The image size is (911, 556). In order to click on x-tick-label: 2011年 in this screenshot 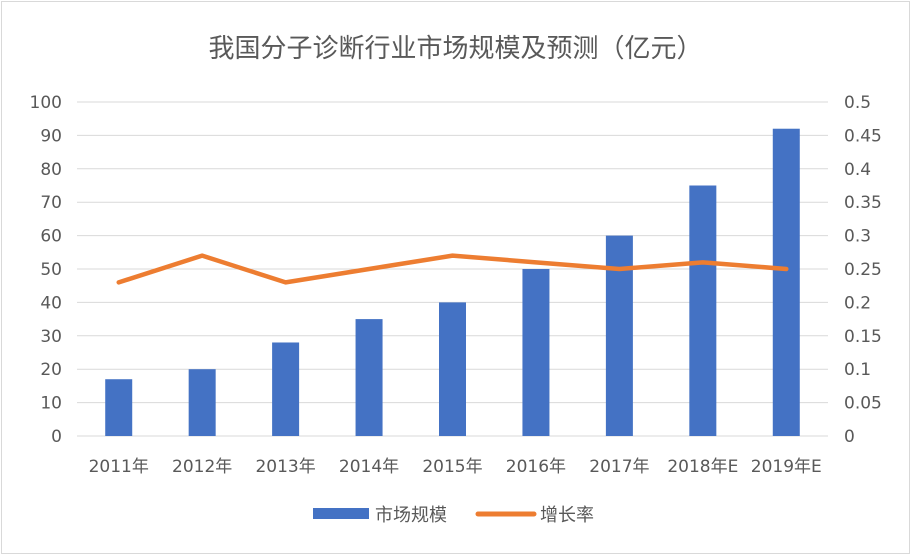, I will do `click(119, 467)`.